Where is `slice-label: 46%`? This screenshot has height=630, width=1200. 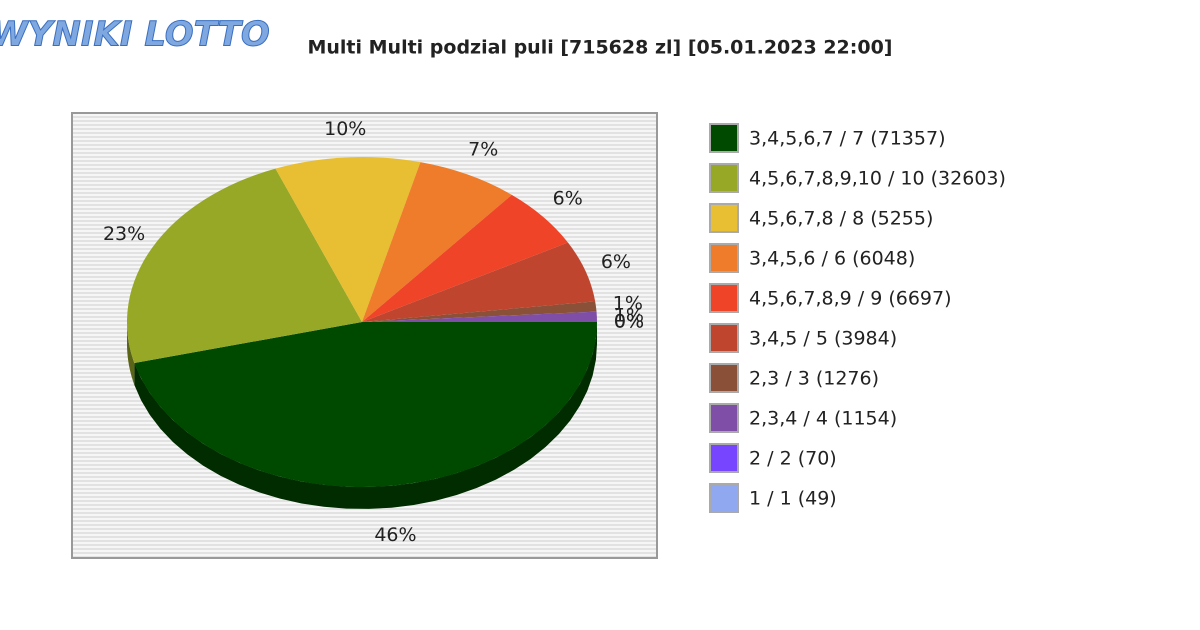
slice-label: 46% is located at coordinates (395, 535).